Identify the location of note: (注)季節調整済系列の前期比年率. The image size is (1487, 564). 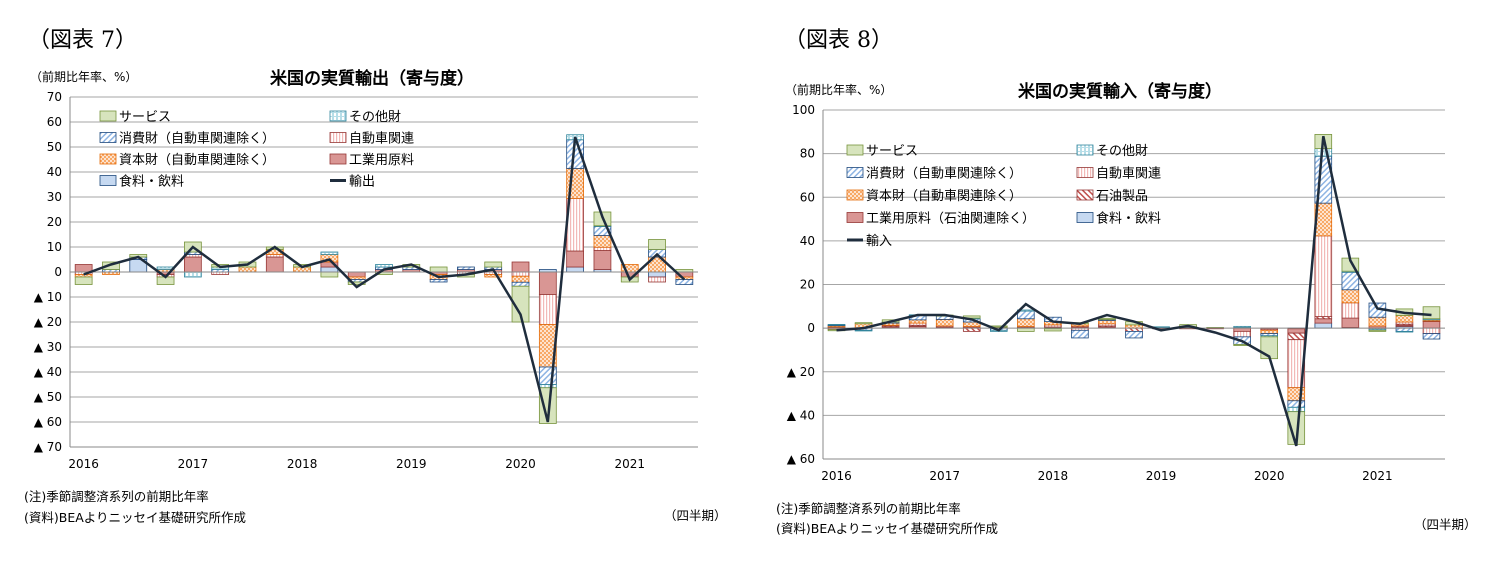
(116, 496).